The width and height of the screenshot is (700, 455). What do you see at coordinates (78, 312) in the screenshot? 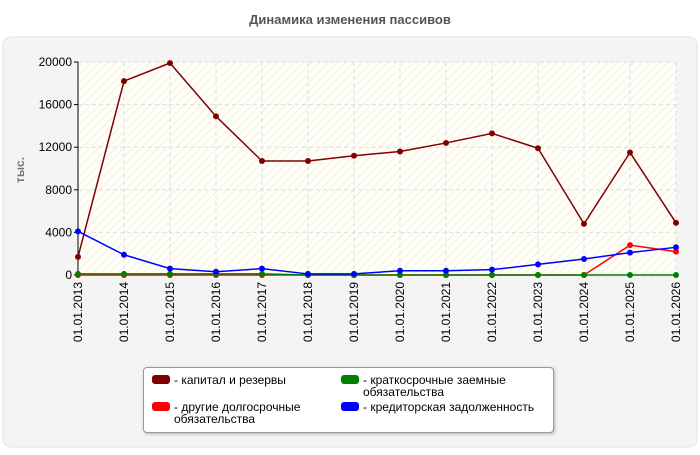
I see `x-tick-label: 01.01.2013` at bounding box center [78, 312].